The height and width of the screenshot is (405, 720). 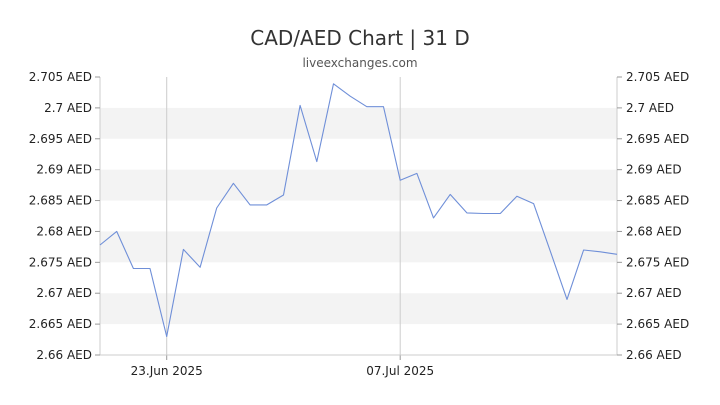 I want to click on y-tick-label-right: 2.695 AED, so click(x=657, y=139).